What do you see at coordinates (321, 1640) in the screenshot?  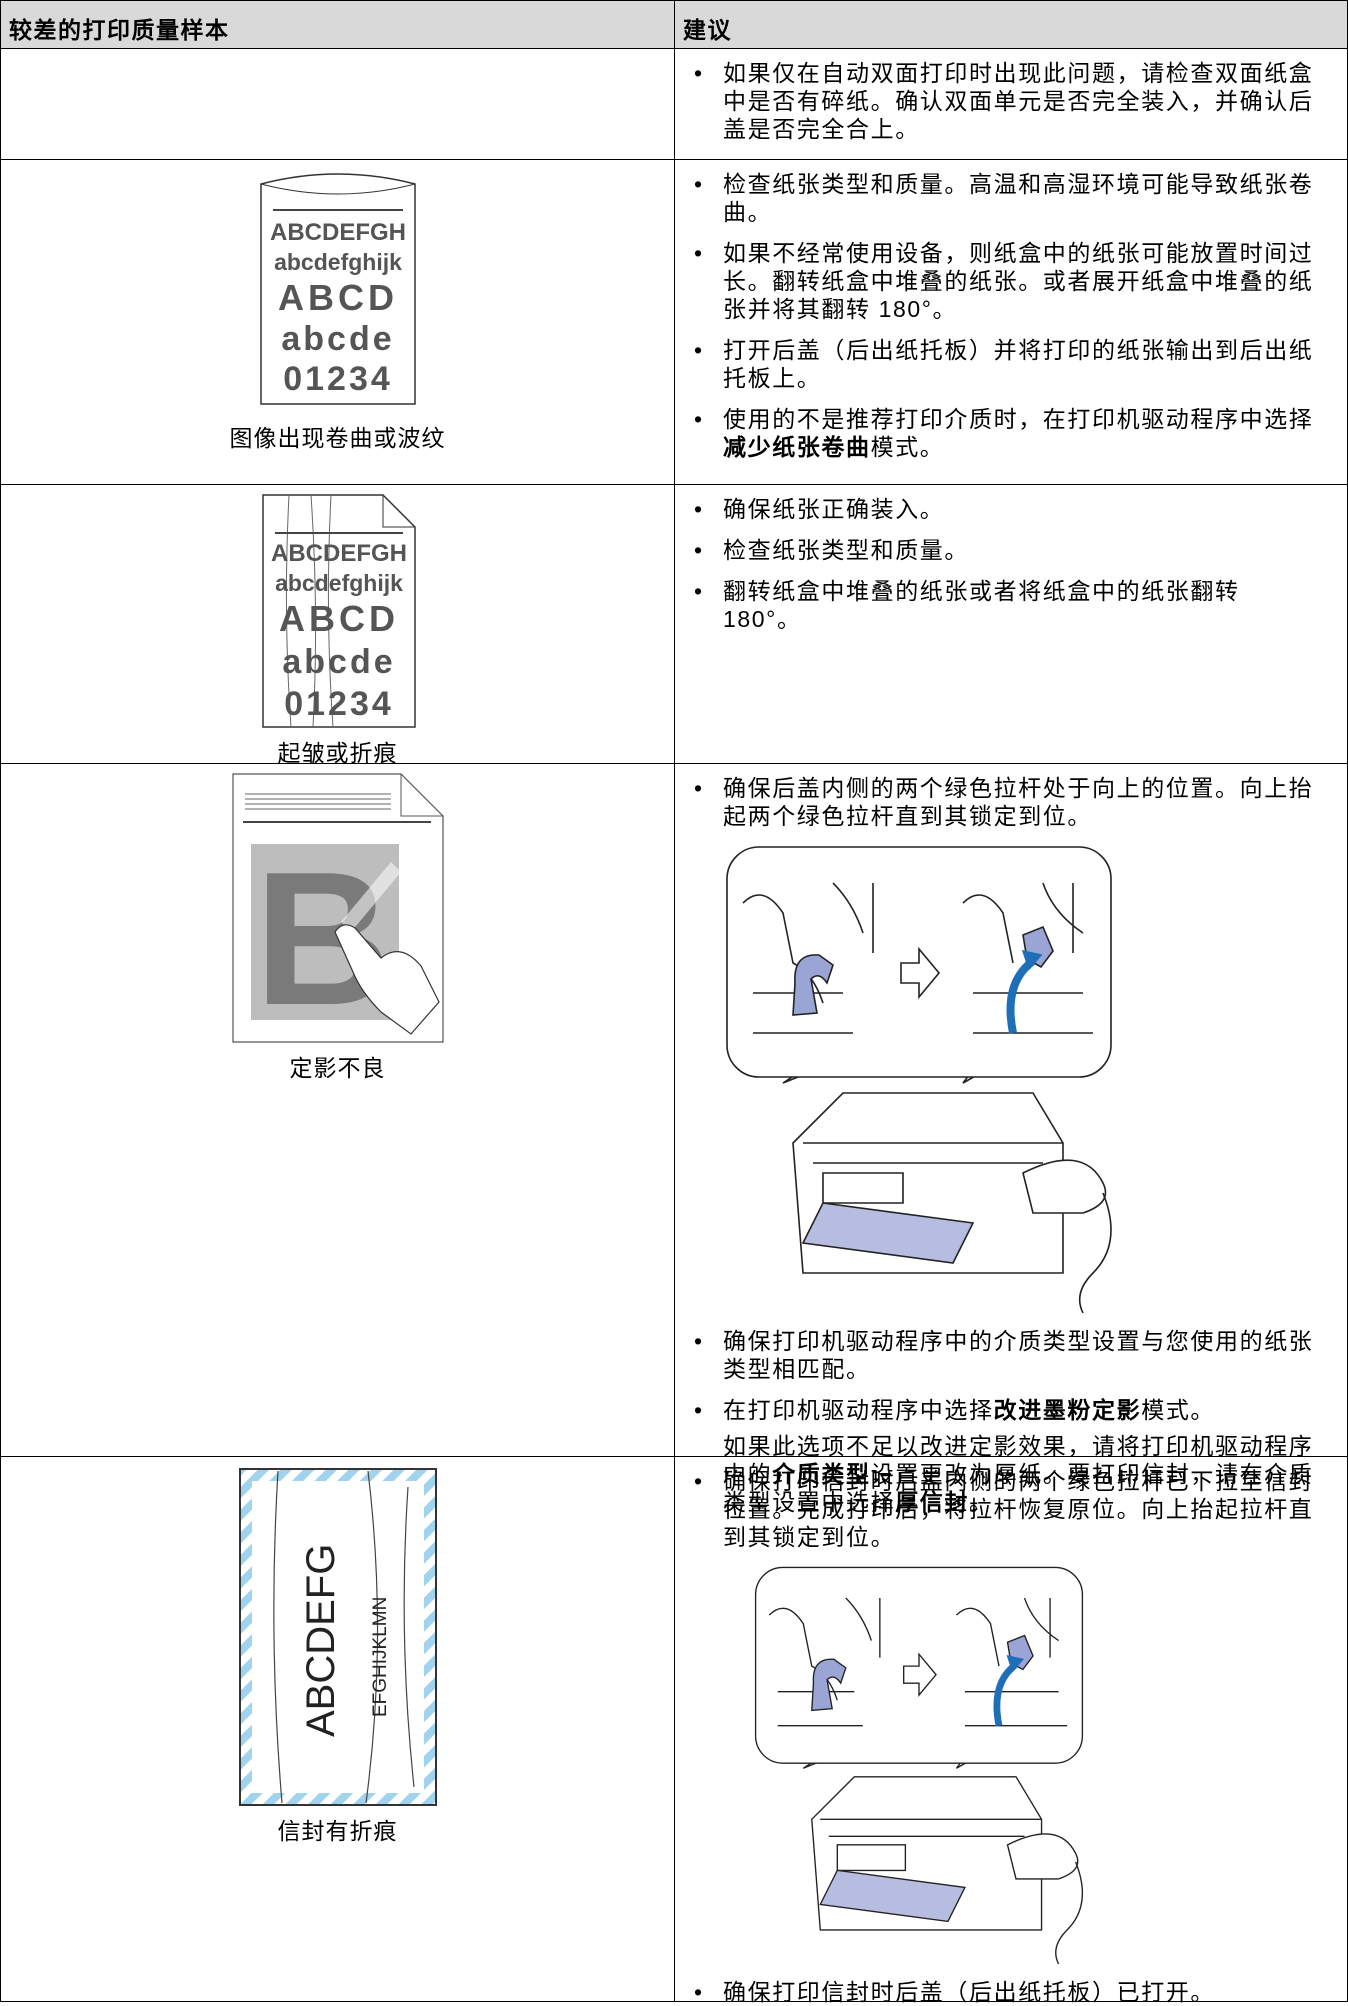 I see `sample-text: ABCDEFG` at bounding box center [321, 1640].